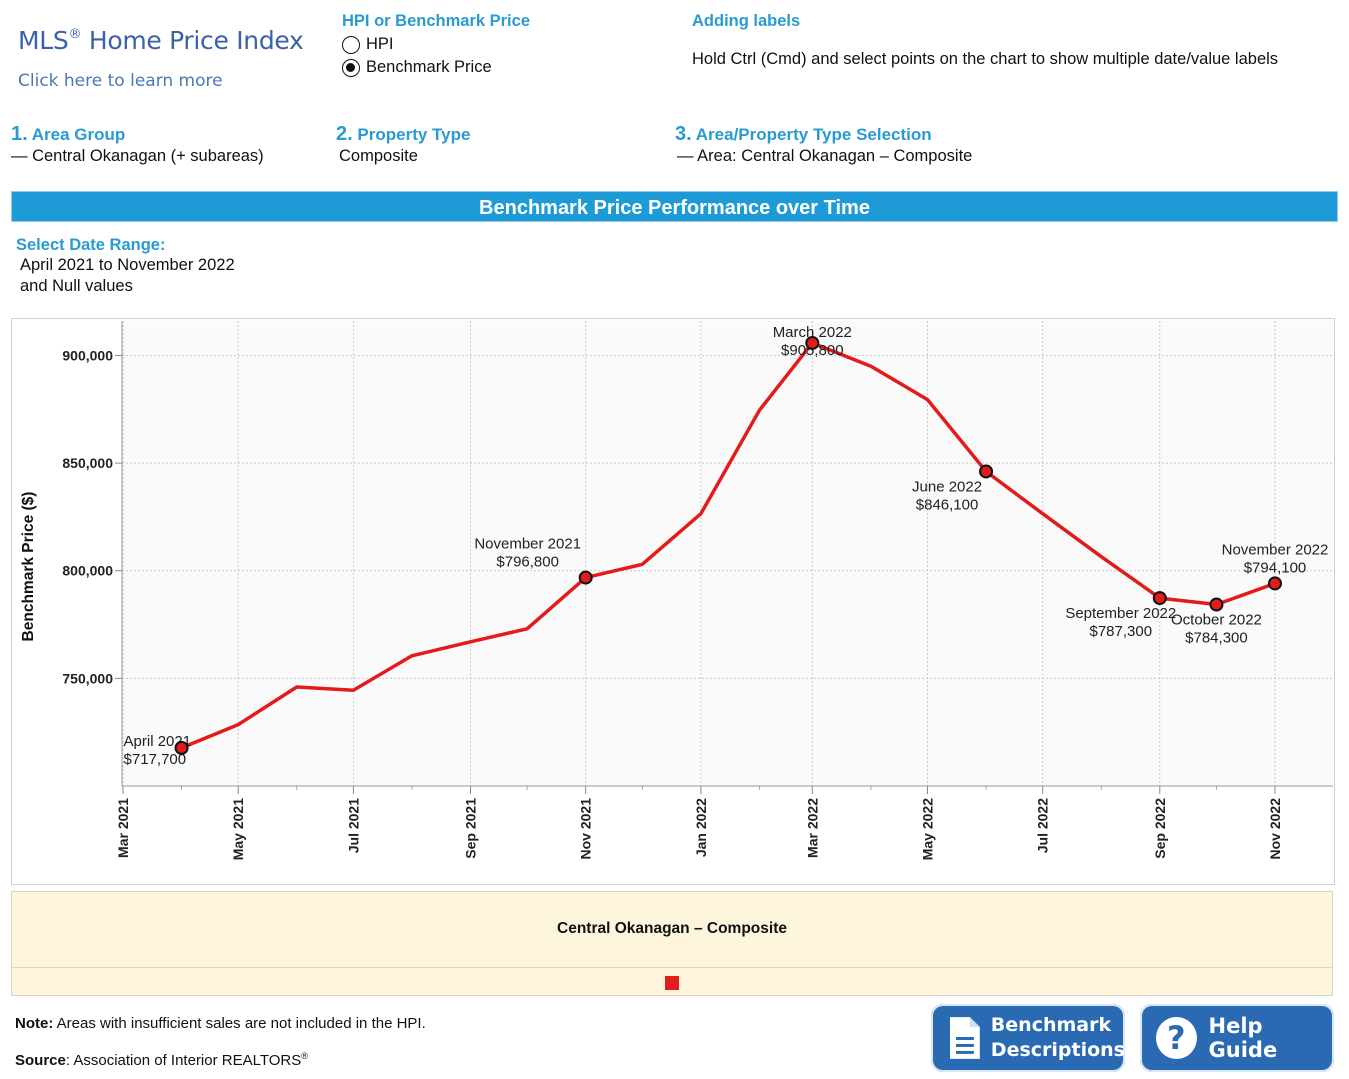 The width and height of the screenshot is (1349, 1079). I want to click on chart-title-banner: Benchmark Price Performance over Time, so click(674, 206).